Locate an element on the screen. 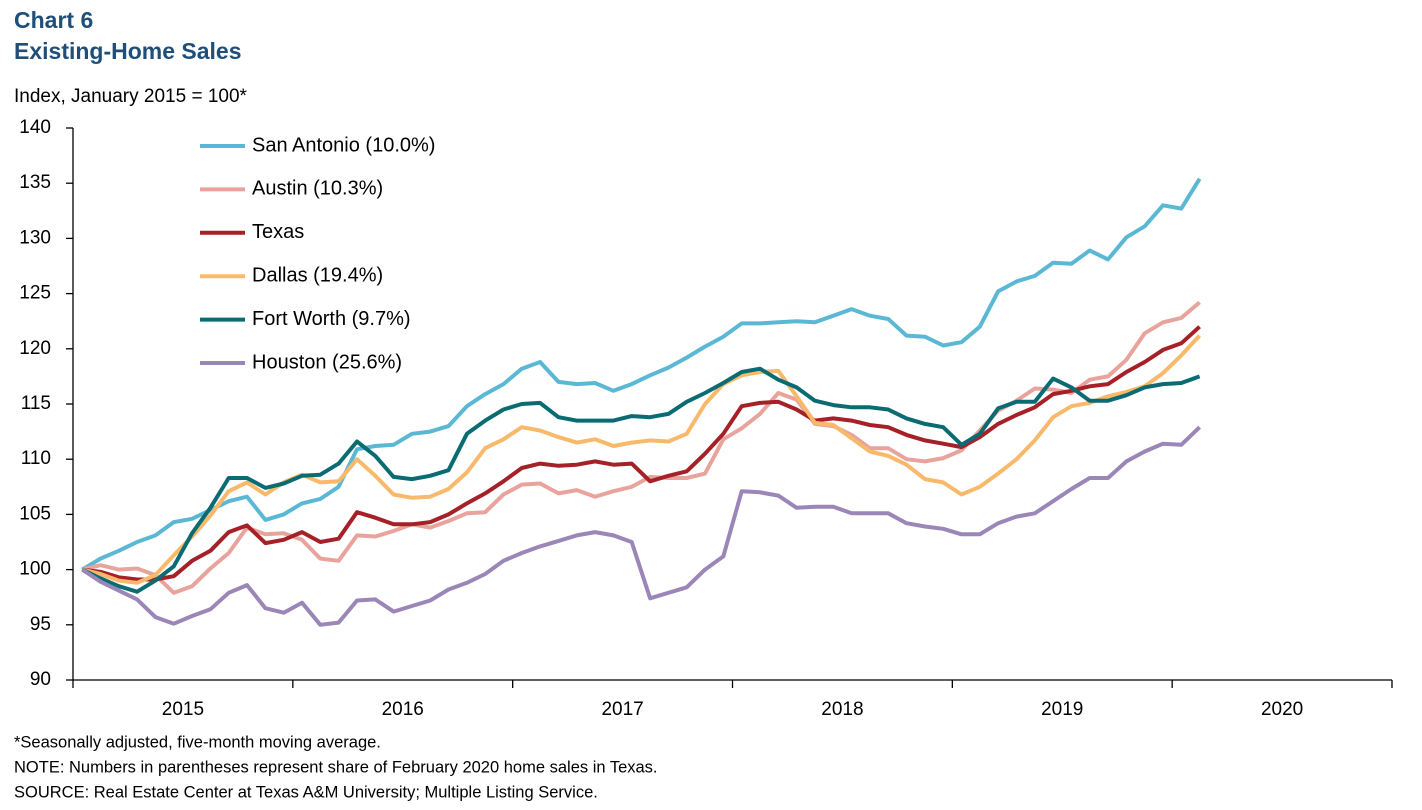 The height and width of the screenshot is (810, 1422). chart-subtitle: Existing-Home Sales is located at coordinates (128, 51).